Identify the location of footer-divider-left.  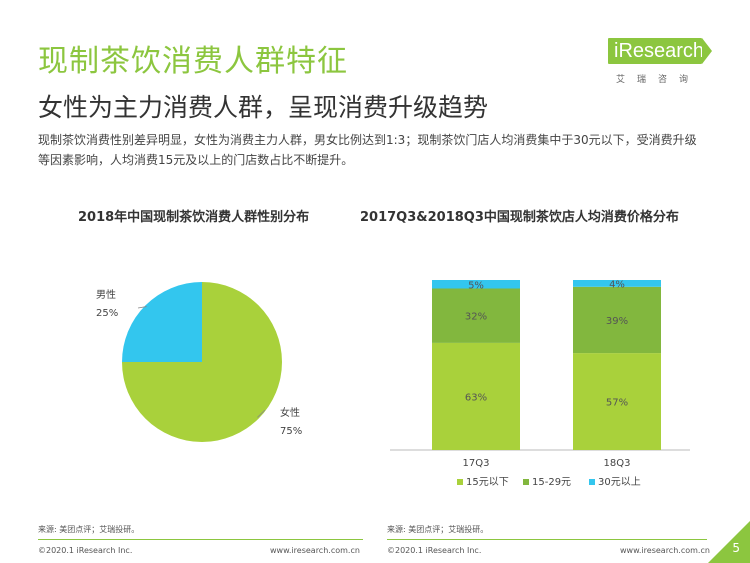
(200, 539).